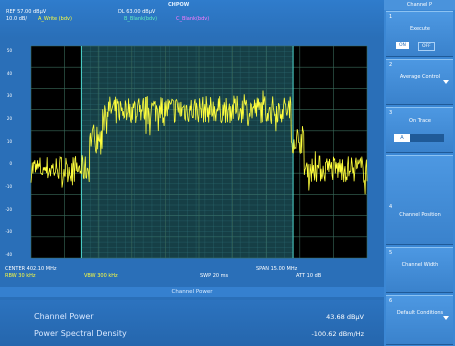 This screenshot has height=346, width=455. I want to click on selected-trace: A, so click(402, 138).